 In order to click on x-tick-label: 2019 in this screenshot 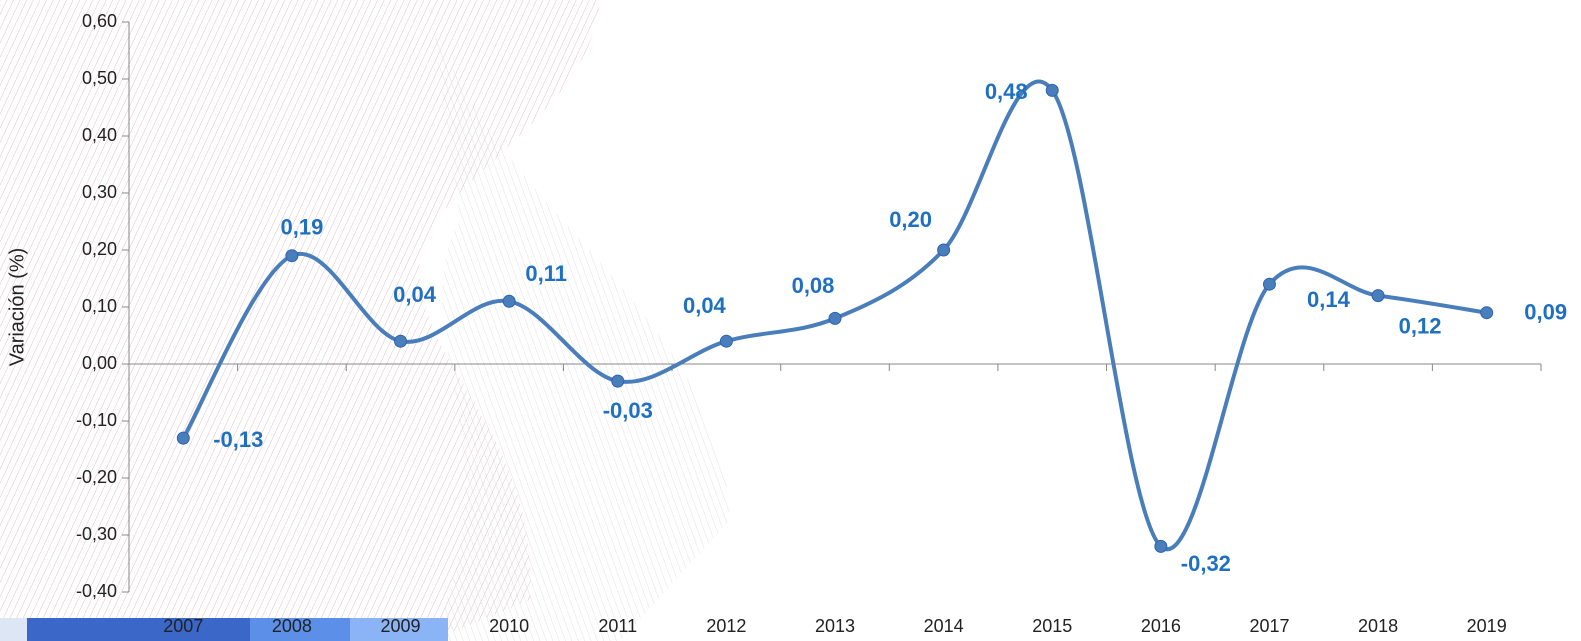, I will do `click(1487, 626)`.